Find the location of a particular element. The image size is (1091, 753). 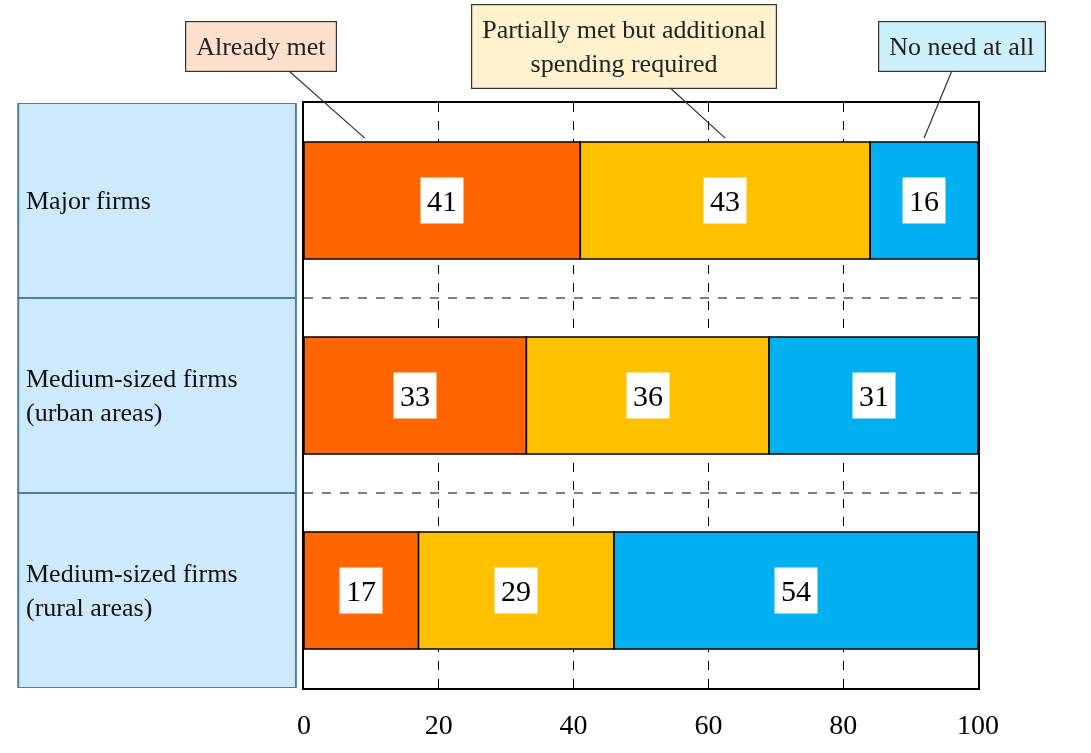

data-label: 43 is located at coordinates (725, 200).